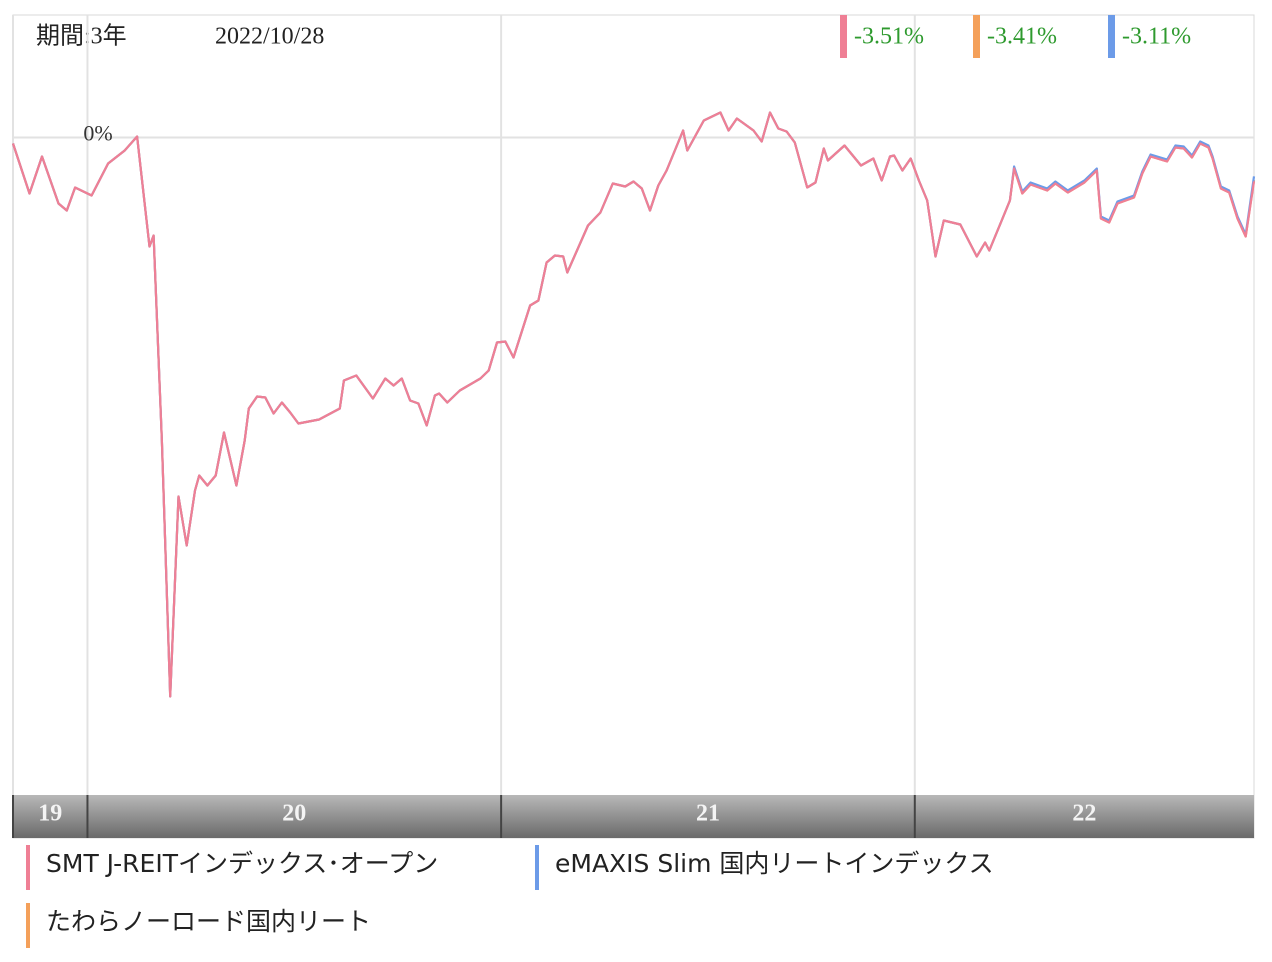  I want to click on x-tick-label: 20, so click(294, 814).